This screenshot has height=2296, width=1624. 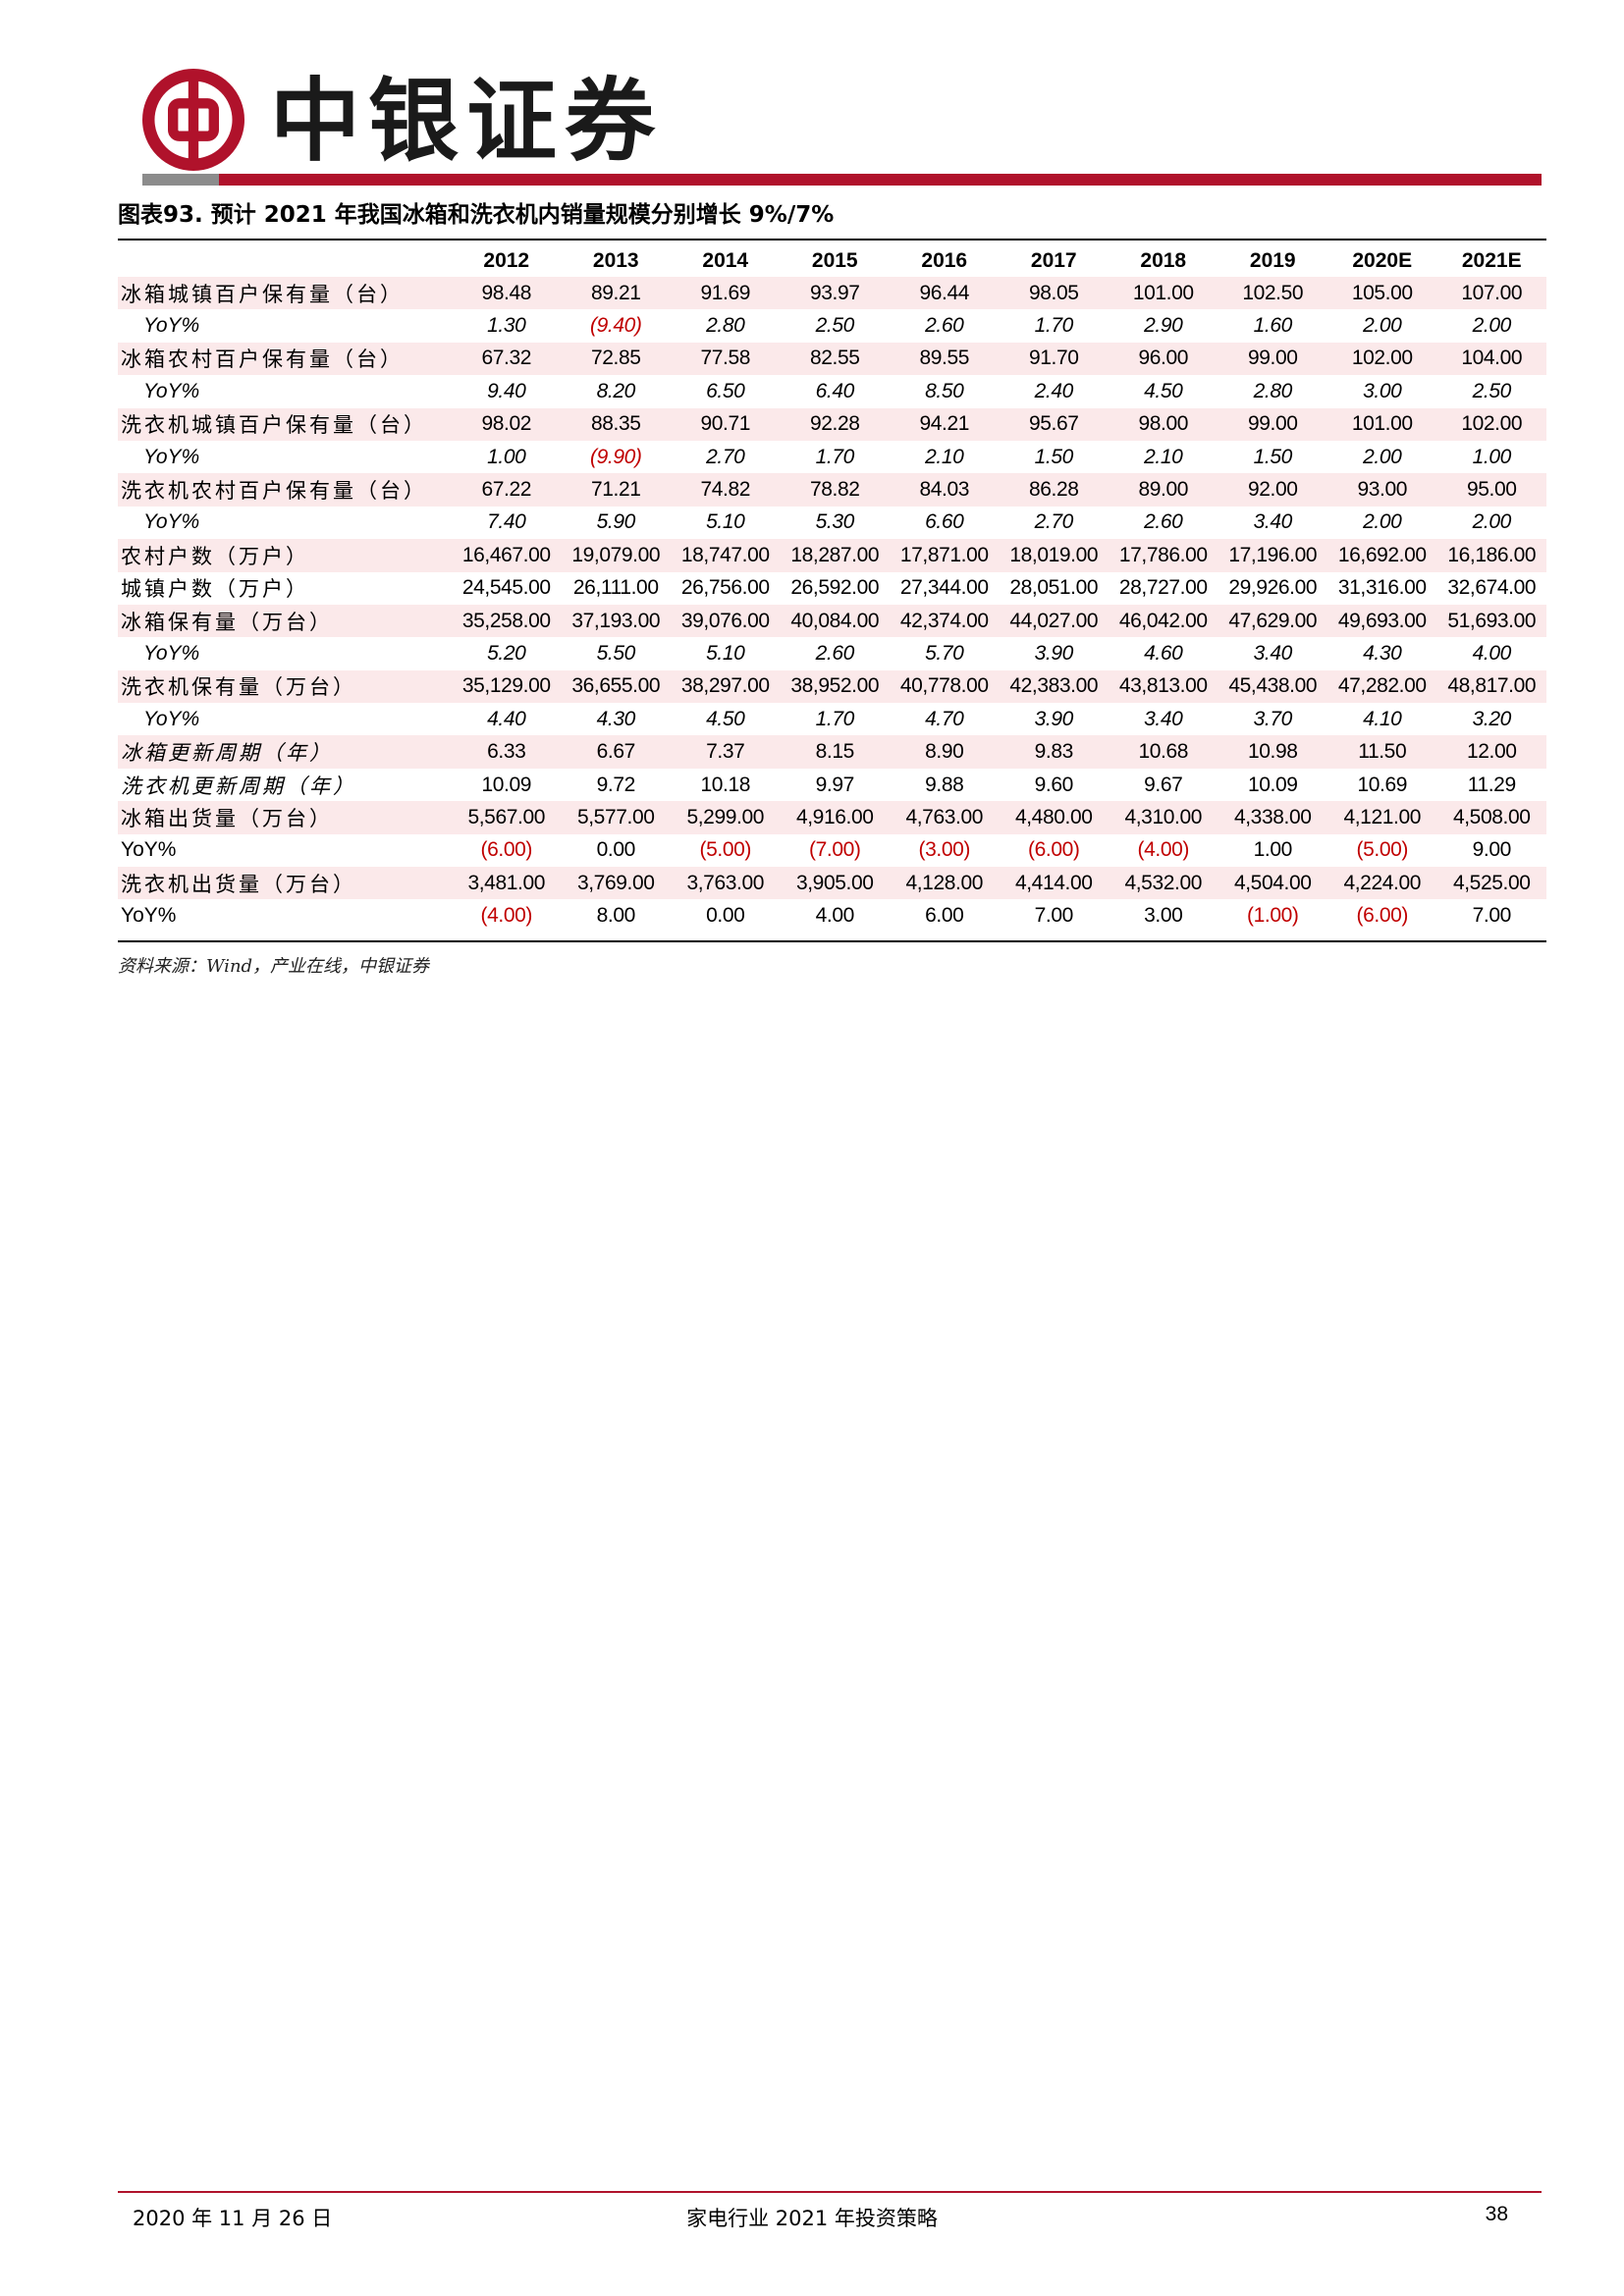 I want to click on value-cell: 28,051.00, so click(x=1054, y=588).